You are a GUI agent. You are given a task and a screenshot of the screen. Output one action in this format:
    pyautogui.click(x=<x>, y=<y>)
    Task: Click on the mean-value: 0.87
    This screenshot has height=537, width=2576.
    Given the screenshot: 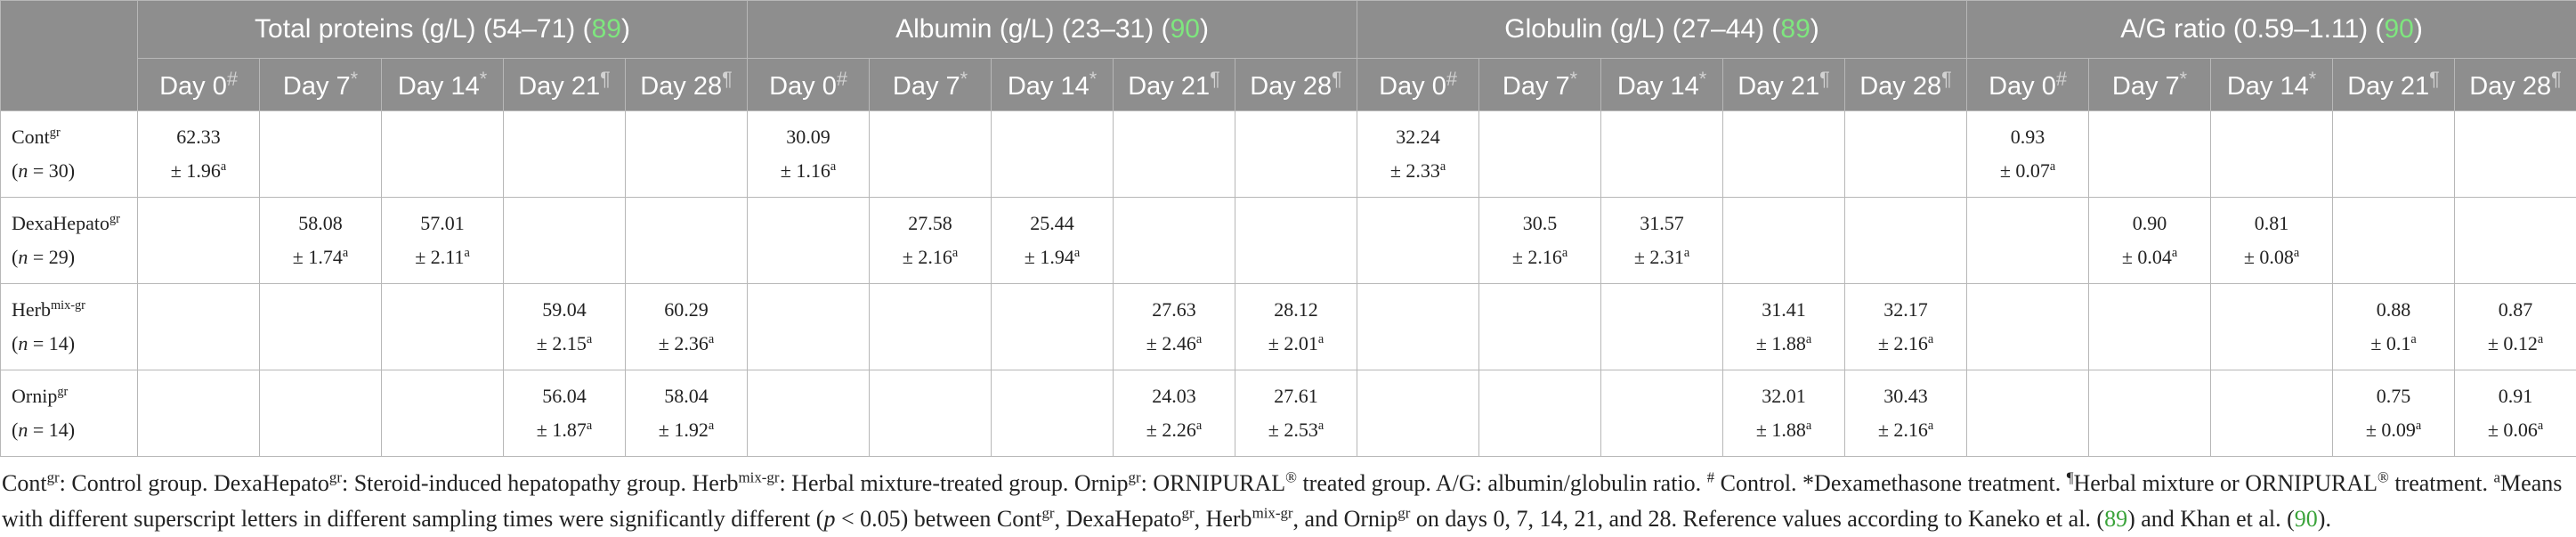 What is the action you would take?
    pyautogui.click(x=2516, y=309)
    